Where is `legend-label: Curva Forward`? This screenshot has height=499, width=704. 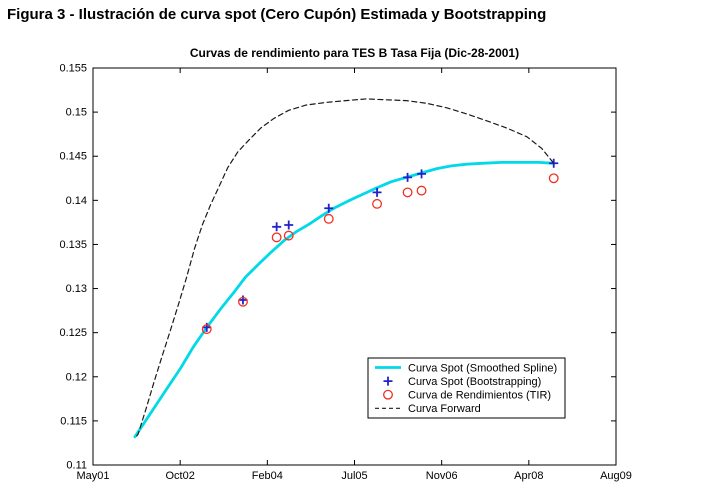 legend-label: Curva Forward is located at coordinates (444, 409).